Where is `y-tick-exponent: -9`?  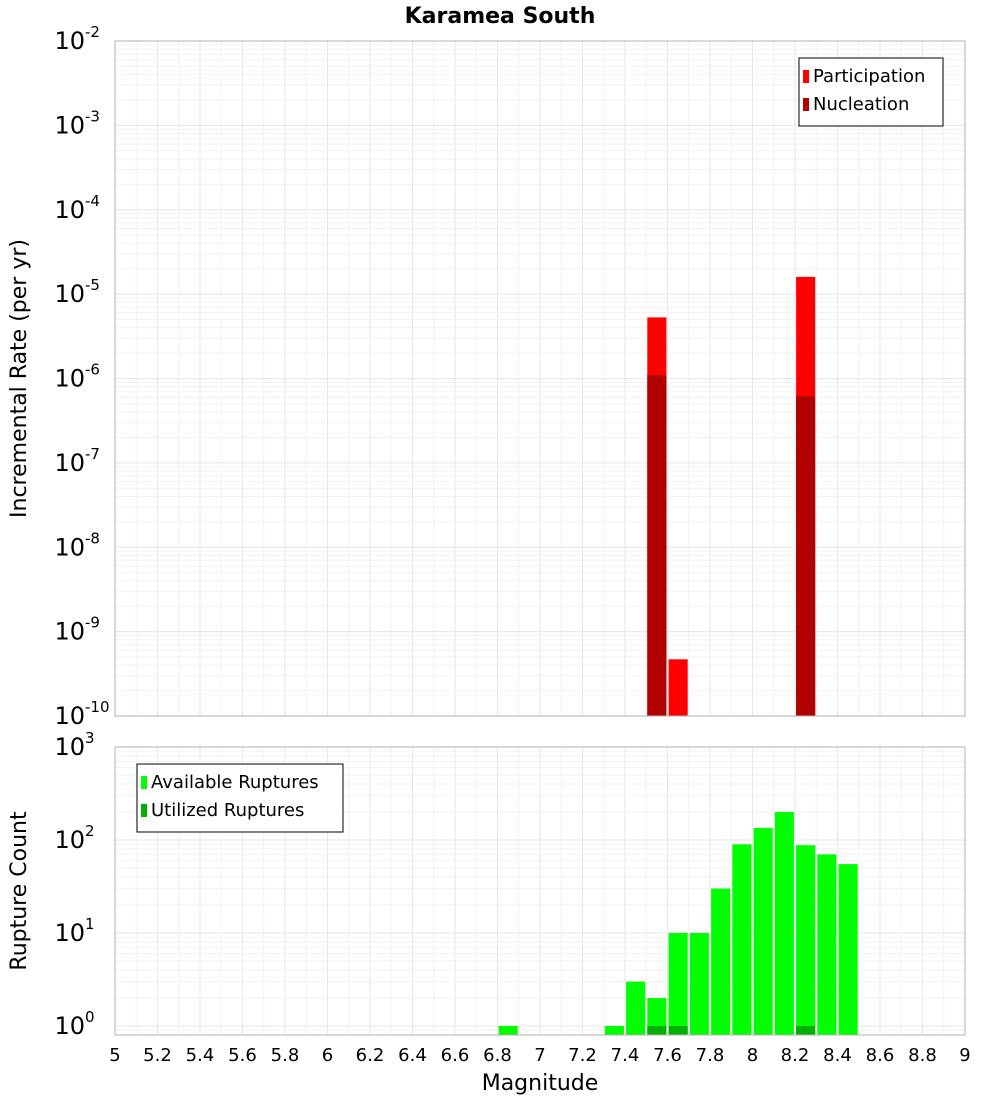
y-tick-exponent: -9 is located at coordinates (92, 623).